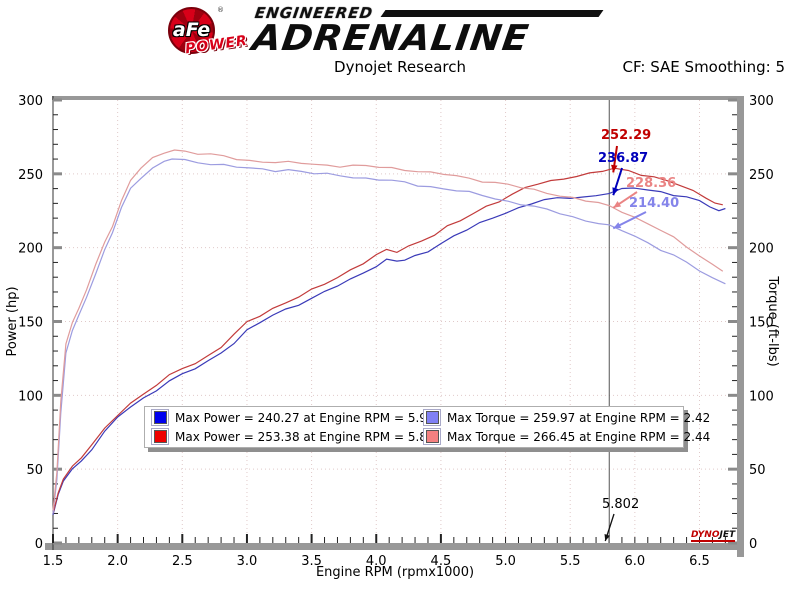  I want to click on svg-text: 5.0, so click(505, 561).